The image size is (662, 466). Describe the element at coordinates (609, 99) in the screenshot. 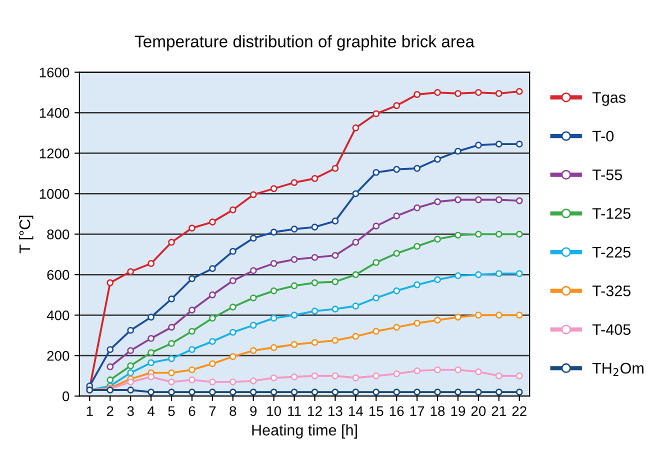

I see `legend-label: Tgas` at that location.